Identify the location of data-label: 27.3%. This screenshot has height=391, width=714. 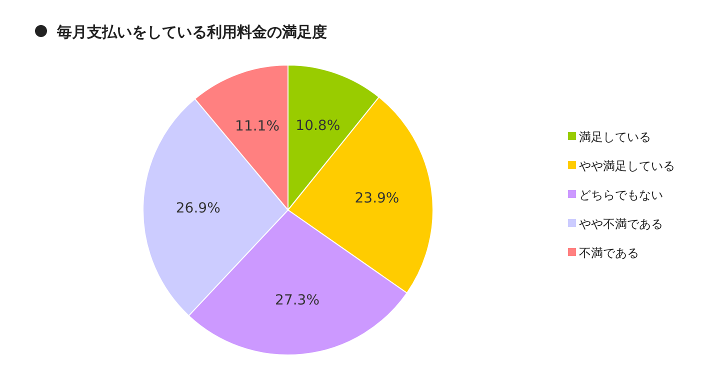
(297, 300).